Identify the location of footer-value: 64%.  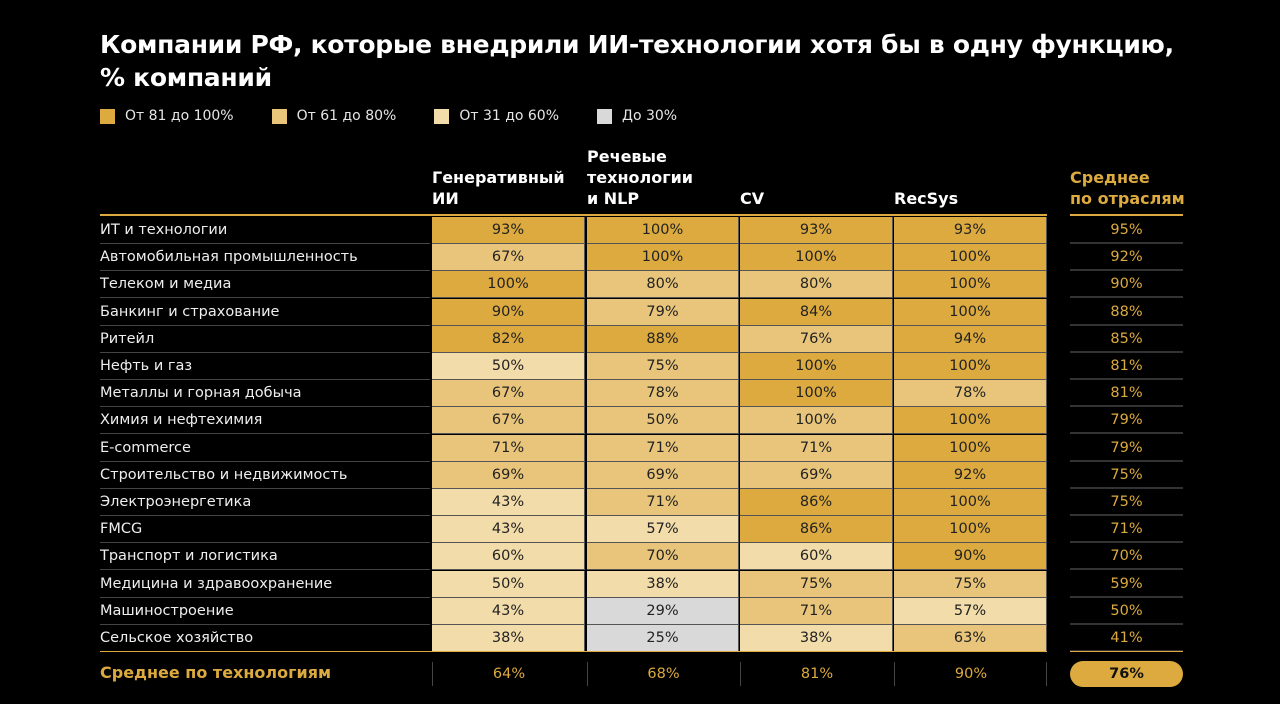
(508, 674).